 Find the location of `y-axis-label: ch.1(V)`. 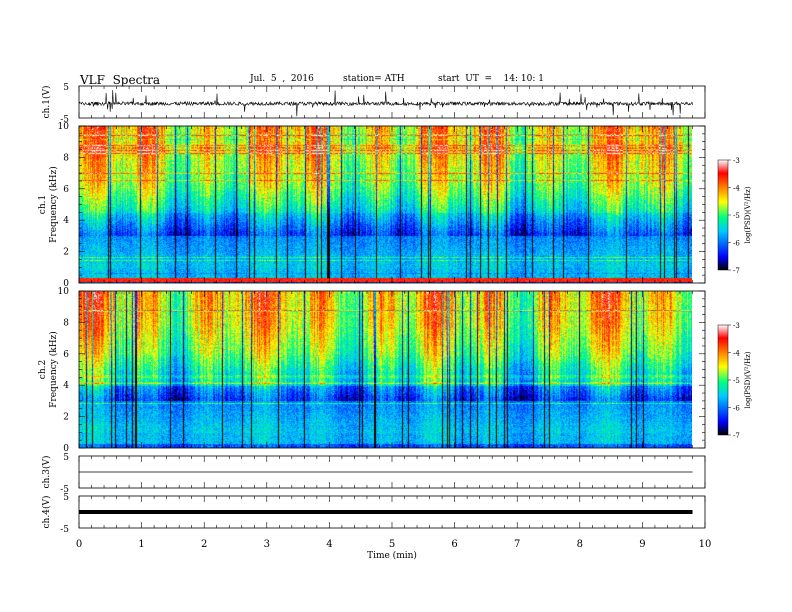

y-axis-label: ch.1(V) is located at coordinates (46, 102).